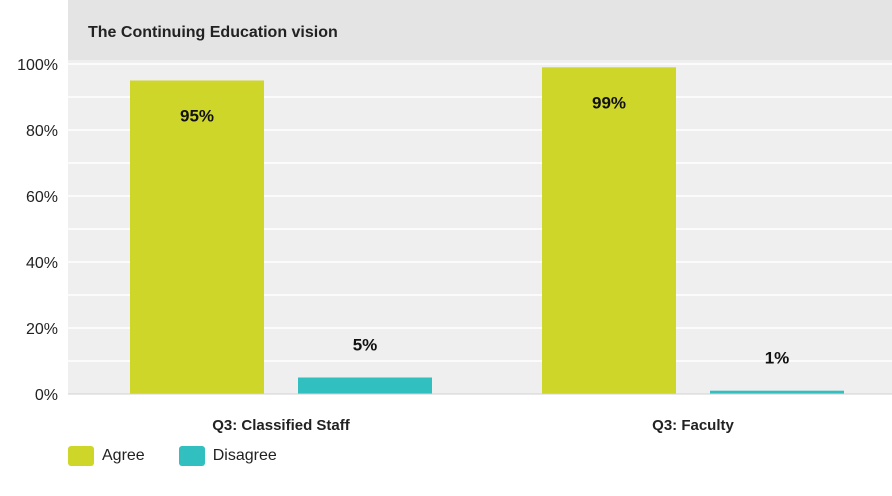 This screenshot has height=496, width=892. Describe the element at coordinates (37, 65) in the screenshot. I see `y-tick-label: 100%` at that location.